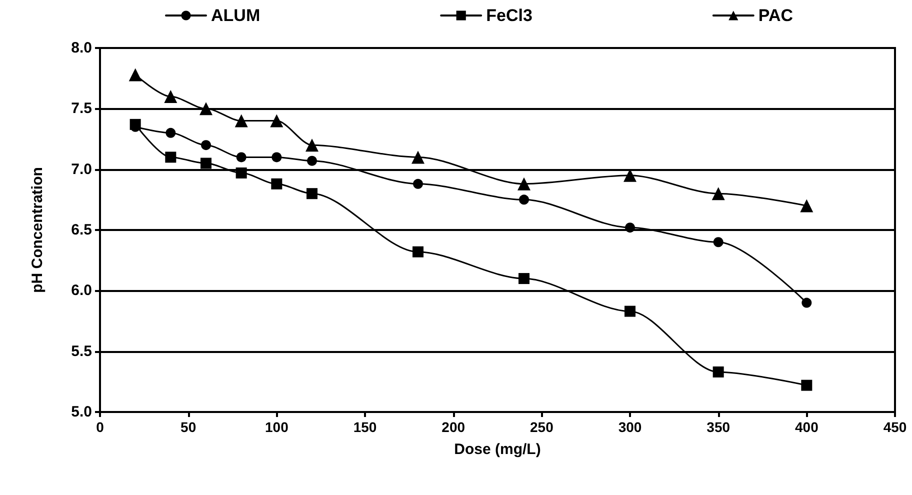 The width and height of the screenshot is (912, 495). What do you see at coordinates (188, 427) in the screenshot?
I see `x-tick-label: 50` at bounding box center [188, 427].